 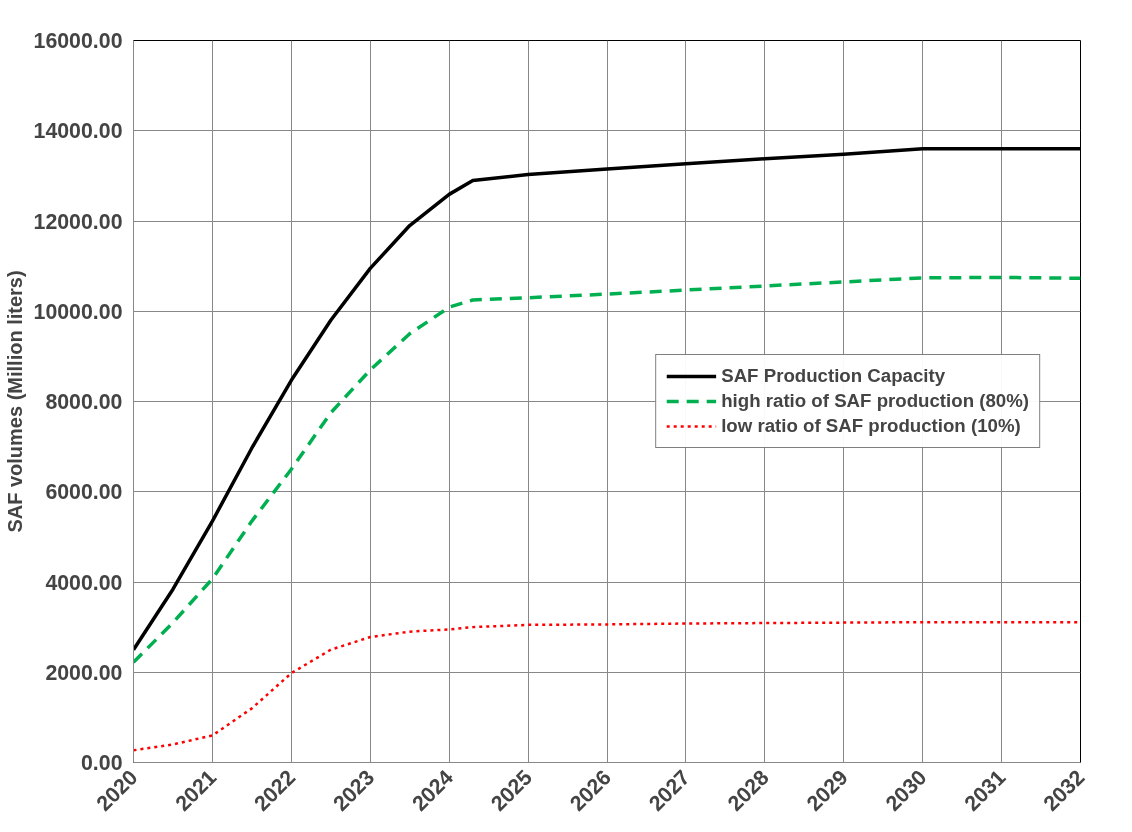 What do you see at coordinates (78, 311) in the screenshot?
I see `y-tick-label: 10000.00` at bounding box center [78, 311].